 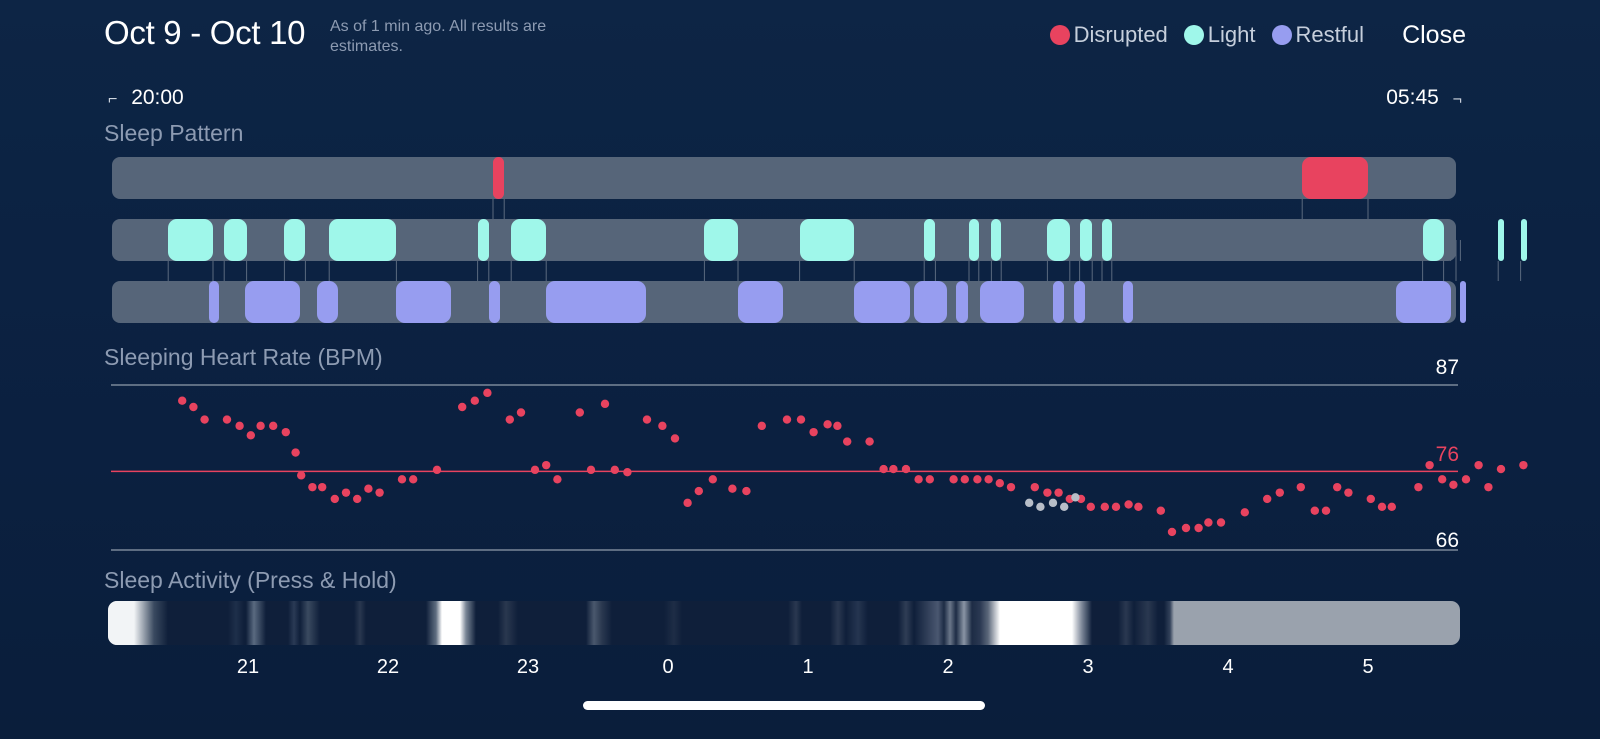 I want to click on sleep-pattern-title: Sleep Pattern, so click(x=174, y=133).